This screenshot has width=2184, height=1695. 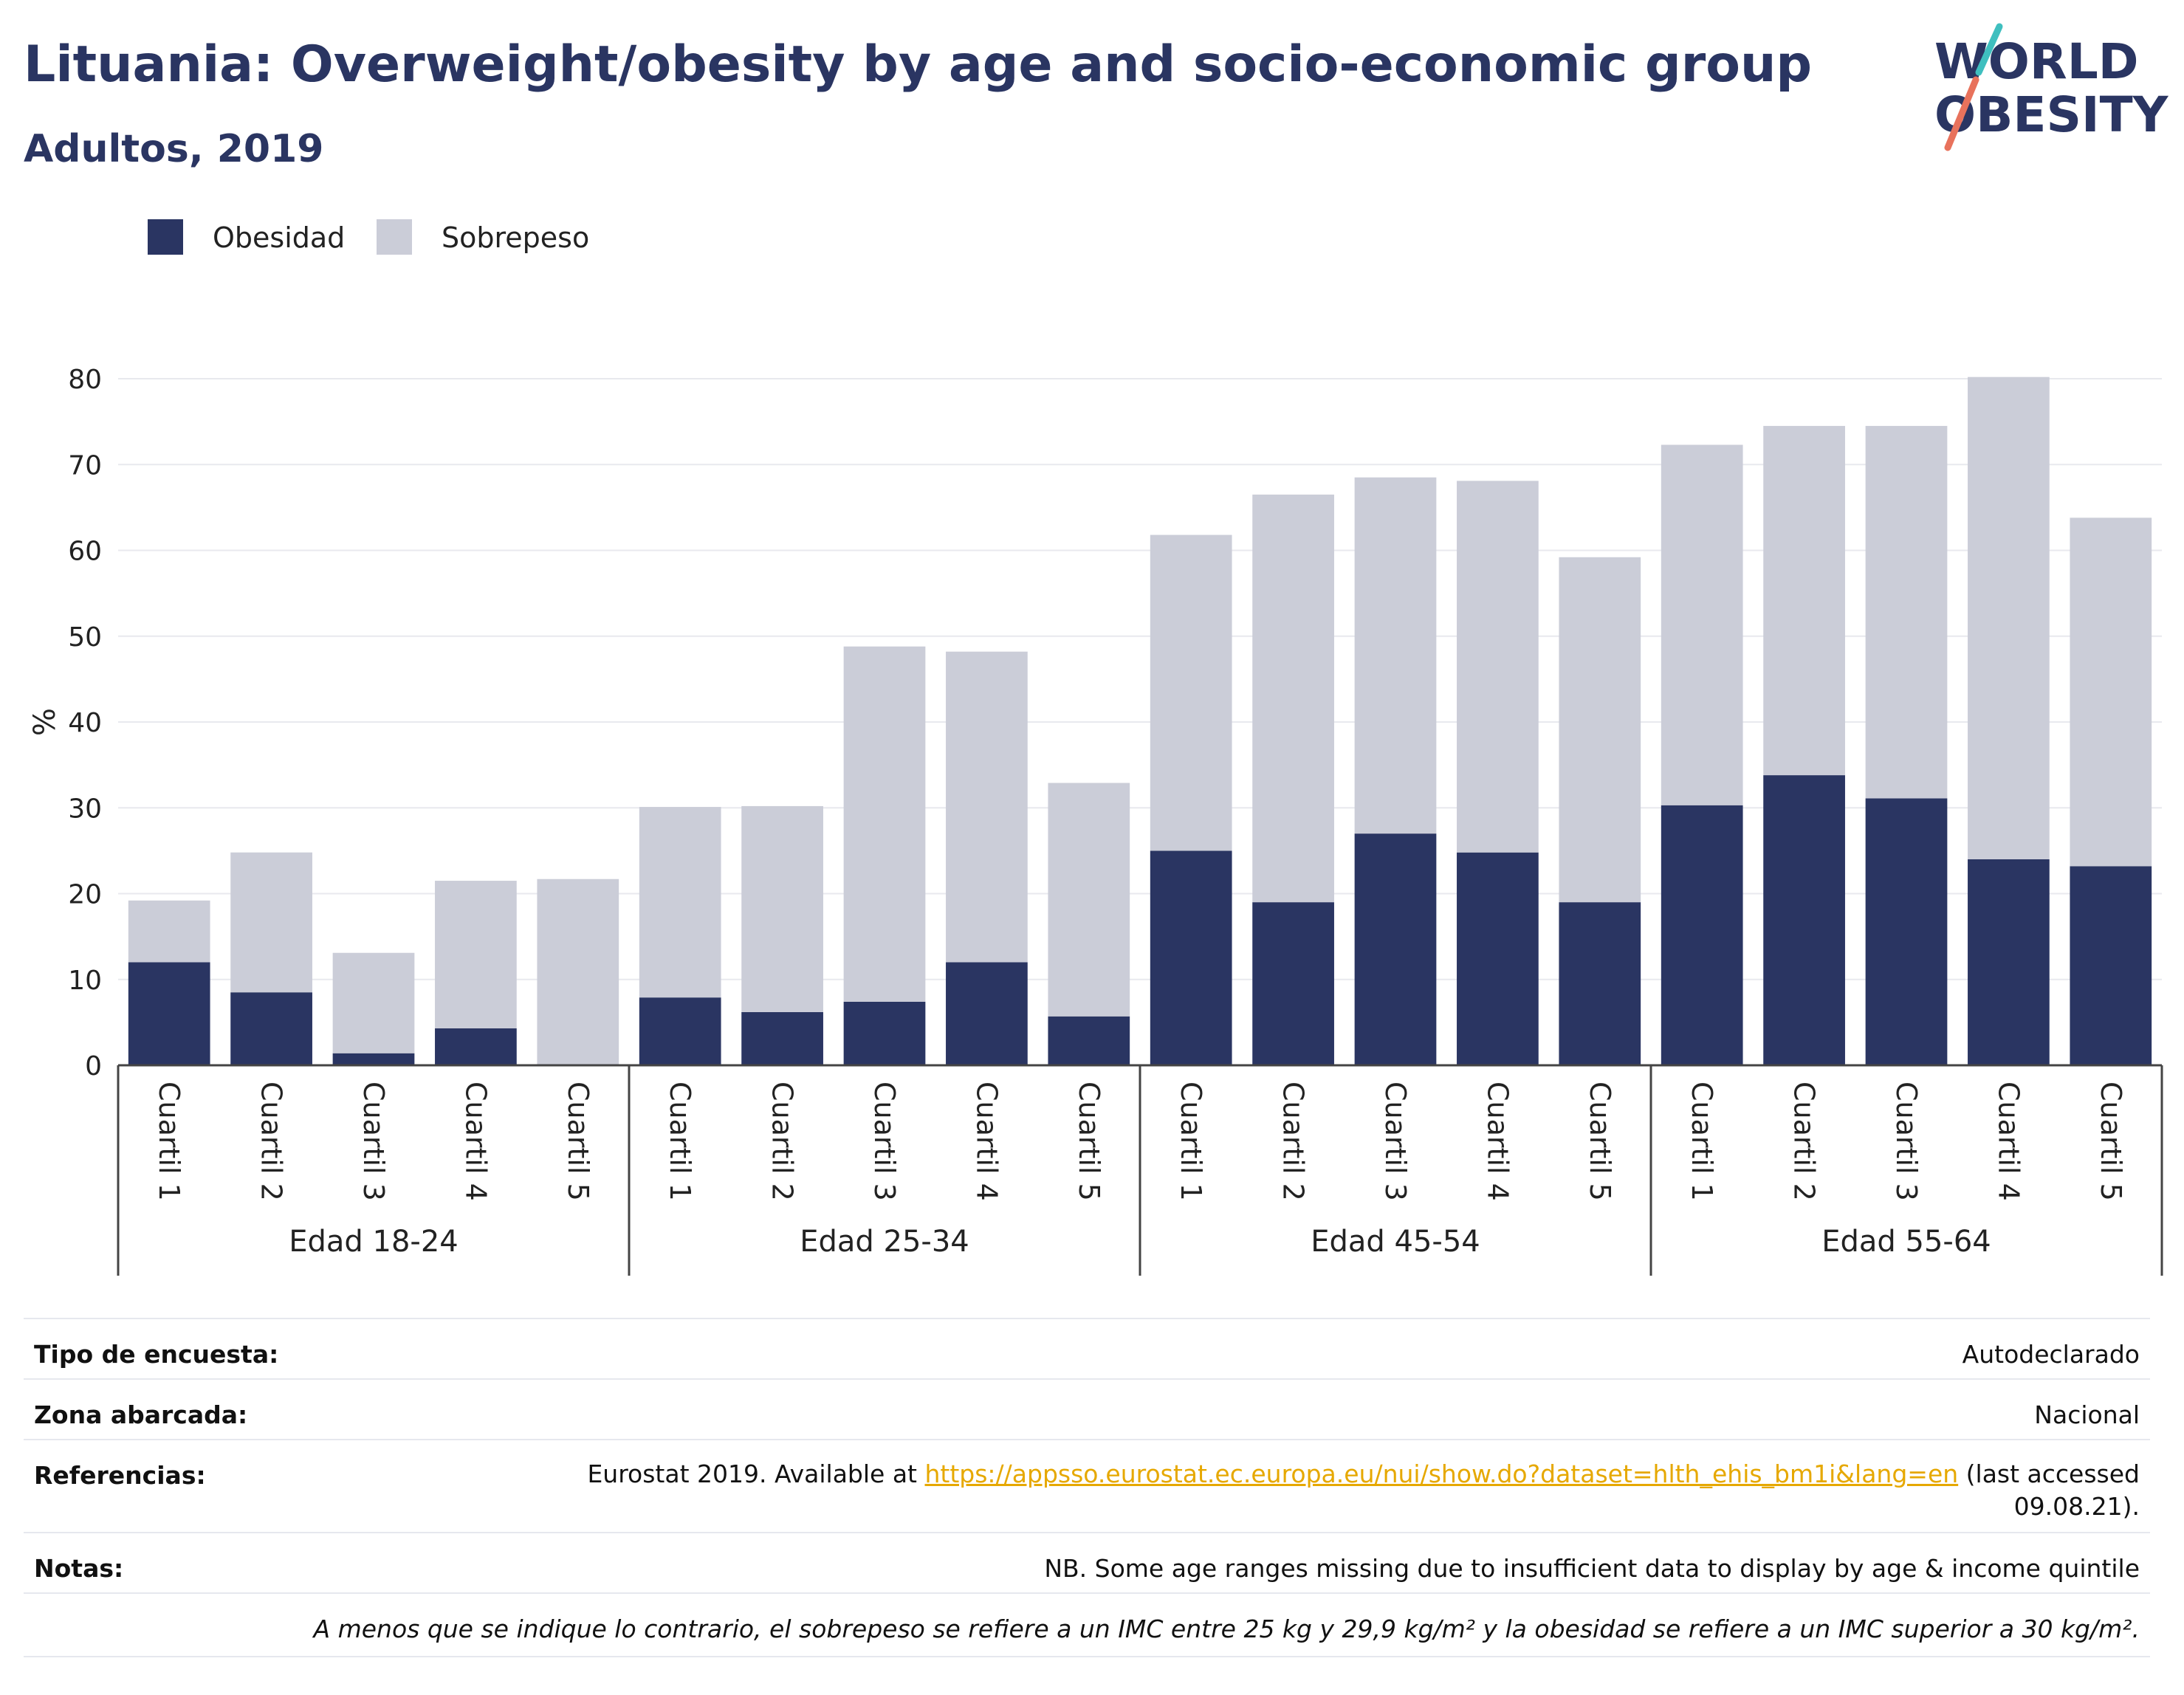 What do you see at coordinates (280, 237) in the screenshot?
I see `legend-label-obesidad: Obesidad` at bounding box center [280, 237].